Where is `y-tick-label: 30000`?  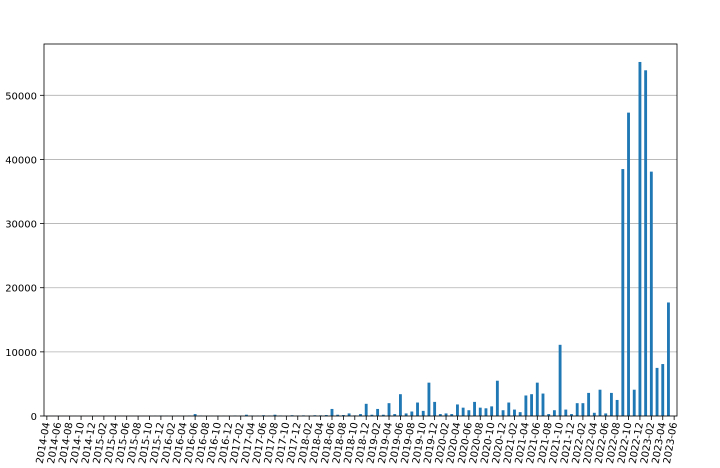 y-tick-label: 30000 is located at coordinates (21, 225).